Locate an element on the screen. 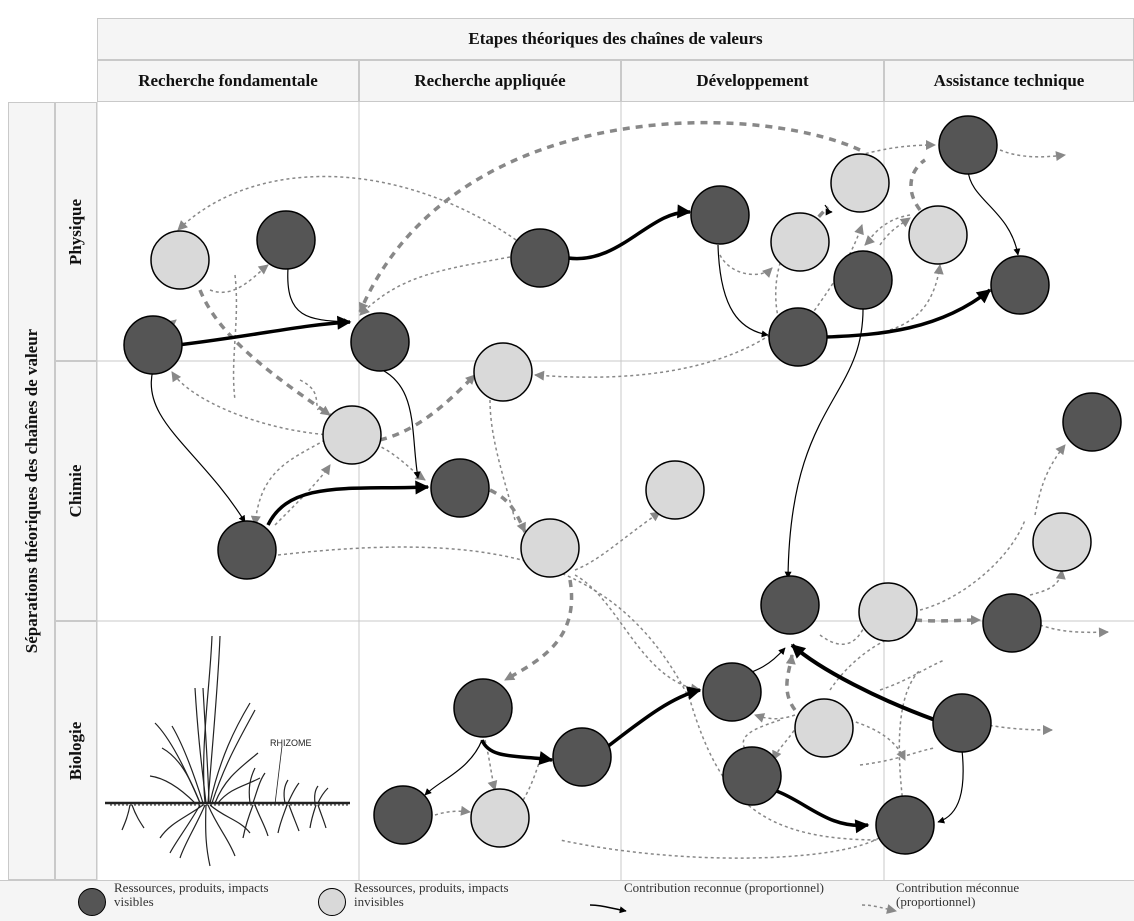 The height and width of the screenshot is (921, 1134). legend-invisible: Ressources, produits, impacts invisibles is located at coordinates (423, 898).